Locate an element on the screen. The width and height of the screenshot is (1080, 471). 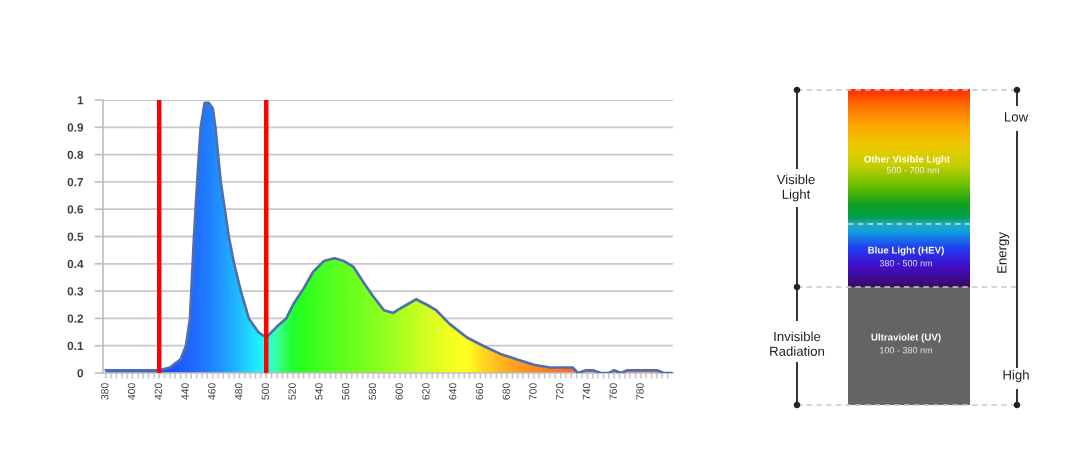
y-tick-label: 0.2 is located at coordinates (75, 318).